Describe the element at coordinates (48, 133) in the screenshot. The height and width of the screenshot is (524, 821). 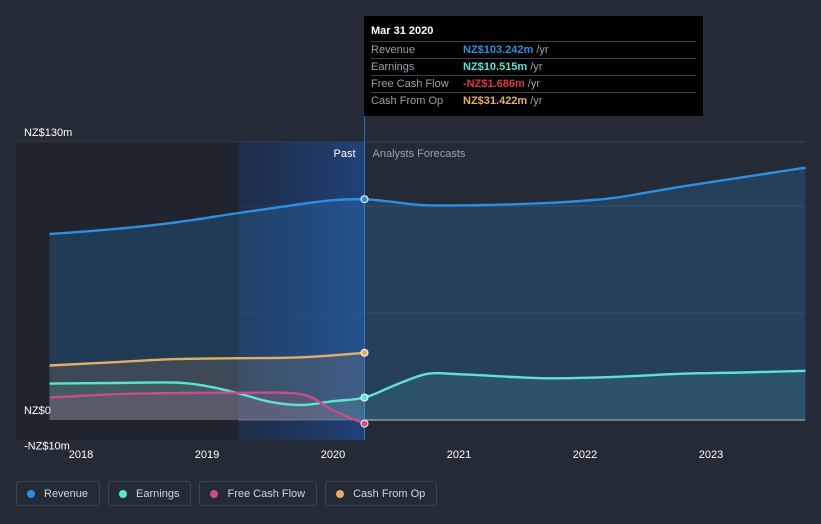
I see `y-axis-label: NZ$130m` at that location.